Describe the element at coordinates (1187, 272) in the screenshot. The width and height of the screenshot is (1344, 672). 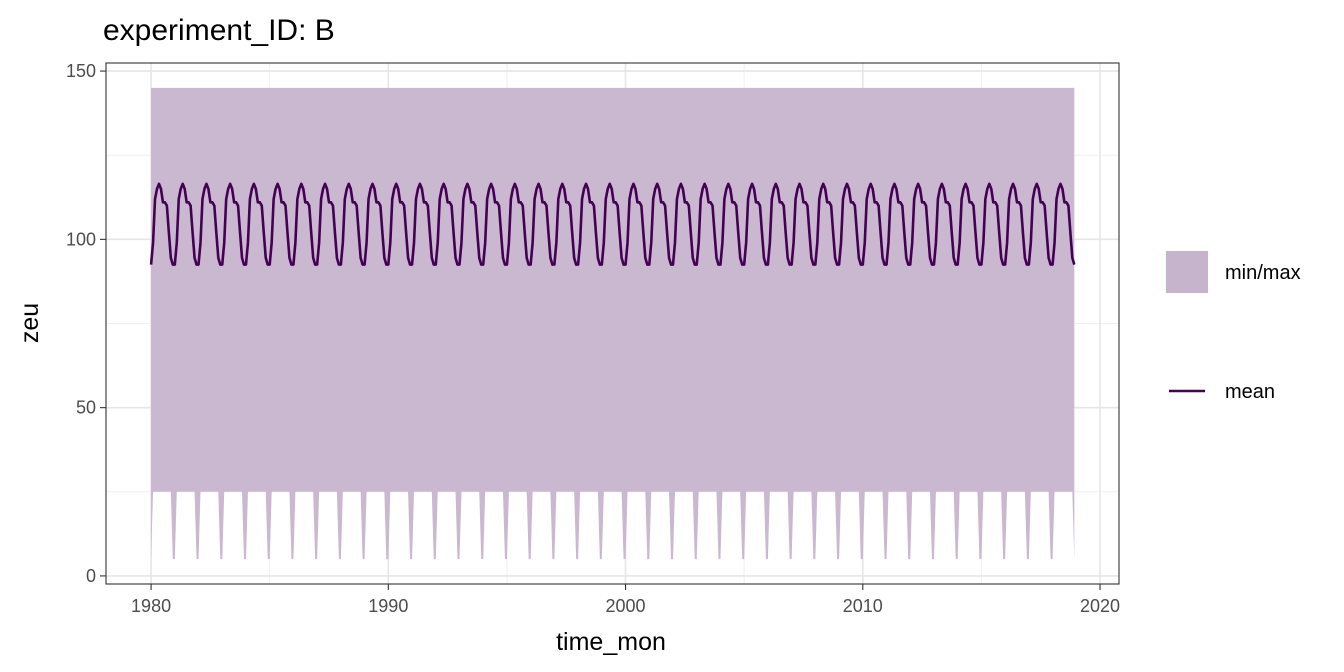
I see `legend-swatch-minmax` at that location.